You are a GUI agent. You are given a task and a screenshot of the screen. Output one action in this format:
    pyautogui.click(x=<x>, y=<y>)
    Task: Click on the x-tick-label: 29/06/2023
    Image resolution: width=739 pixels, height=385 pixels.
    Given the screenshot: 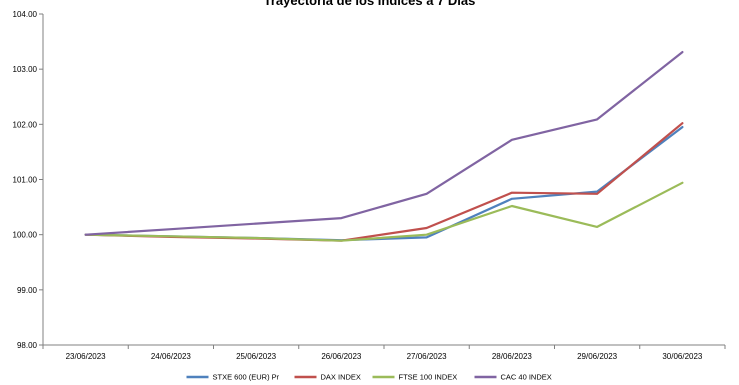 What is the action you would take?
    pyautogui.click(x=597, y=356)
    